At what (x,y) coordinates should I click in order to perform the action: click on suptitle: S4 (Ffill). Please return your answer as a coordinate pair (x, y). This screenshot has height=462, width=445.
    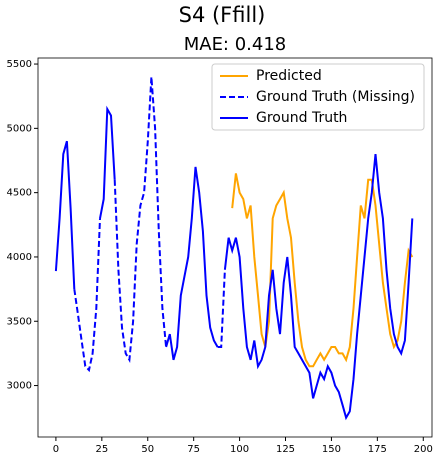
    Looking at the image, I should click on (222, 15).